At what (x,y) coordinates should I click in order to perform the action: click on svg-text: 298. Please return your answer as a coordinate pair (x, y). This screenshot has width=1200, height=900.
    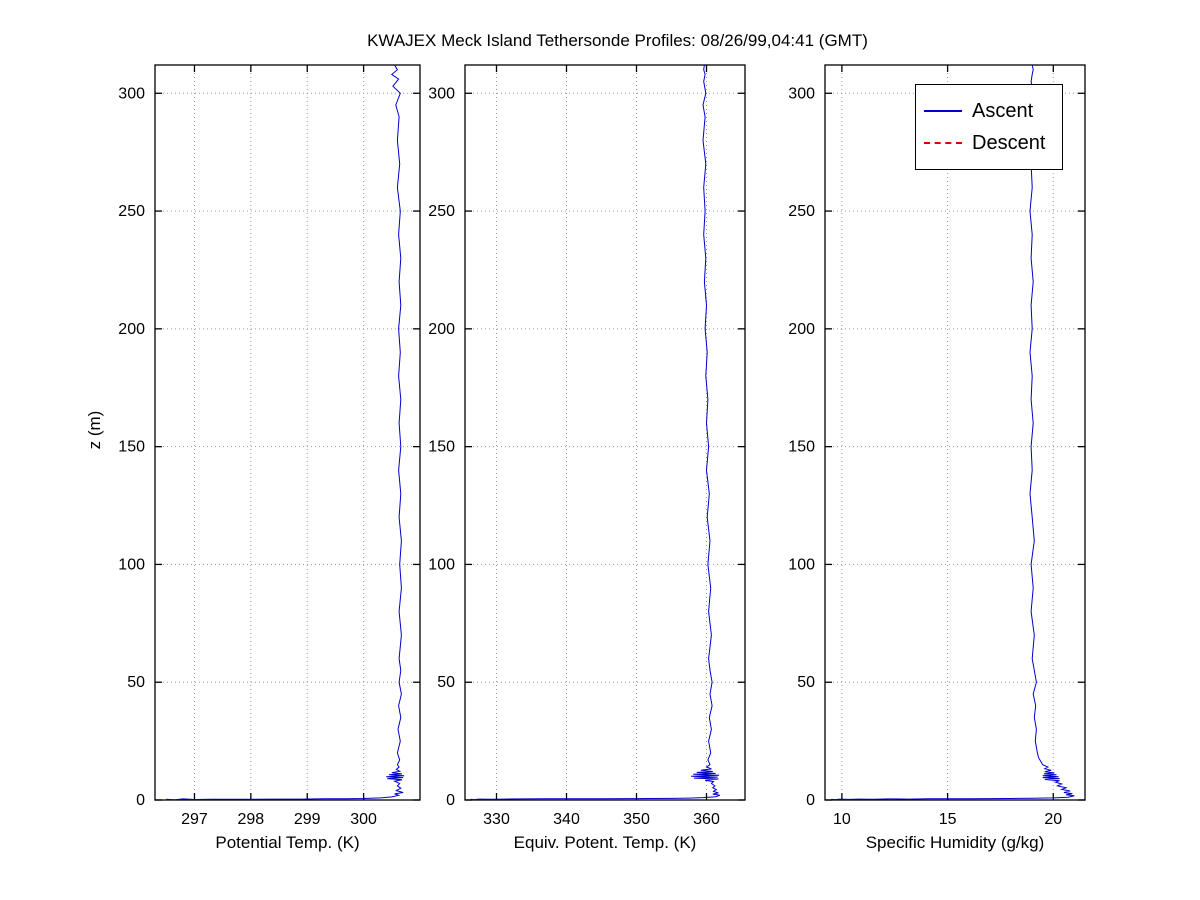
    Looking at the image, I should click on (250, 819).